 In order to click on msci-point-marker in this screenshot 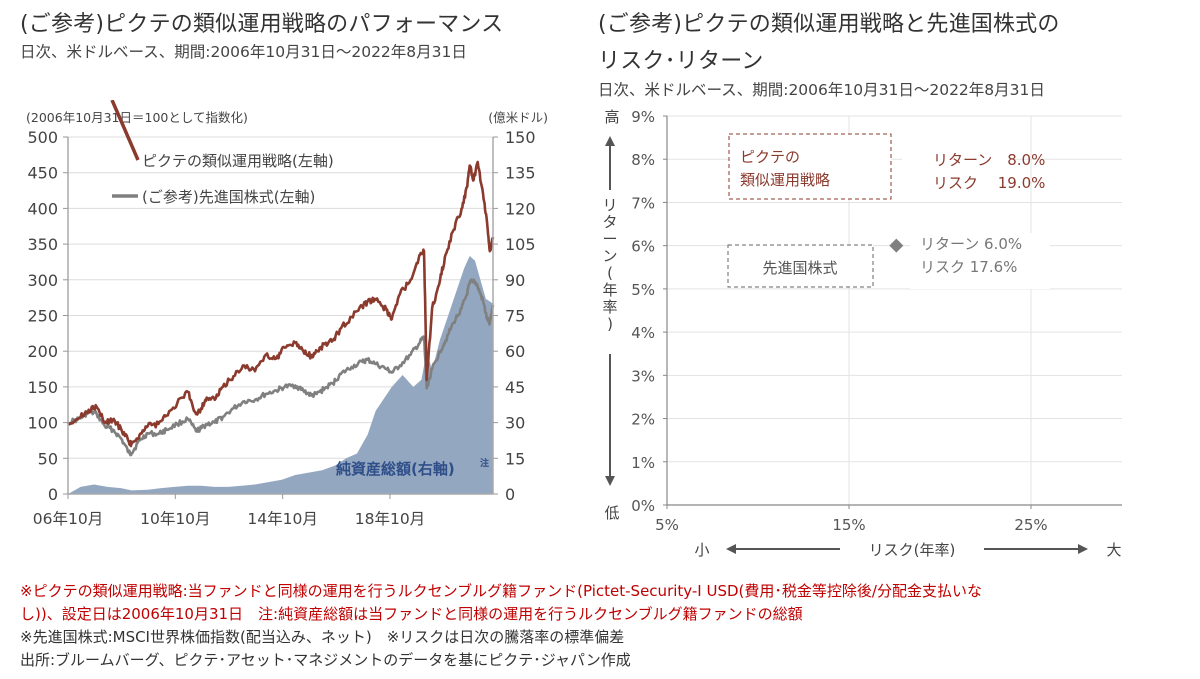, I will do `click(896, 245)`.